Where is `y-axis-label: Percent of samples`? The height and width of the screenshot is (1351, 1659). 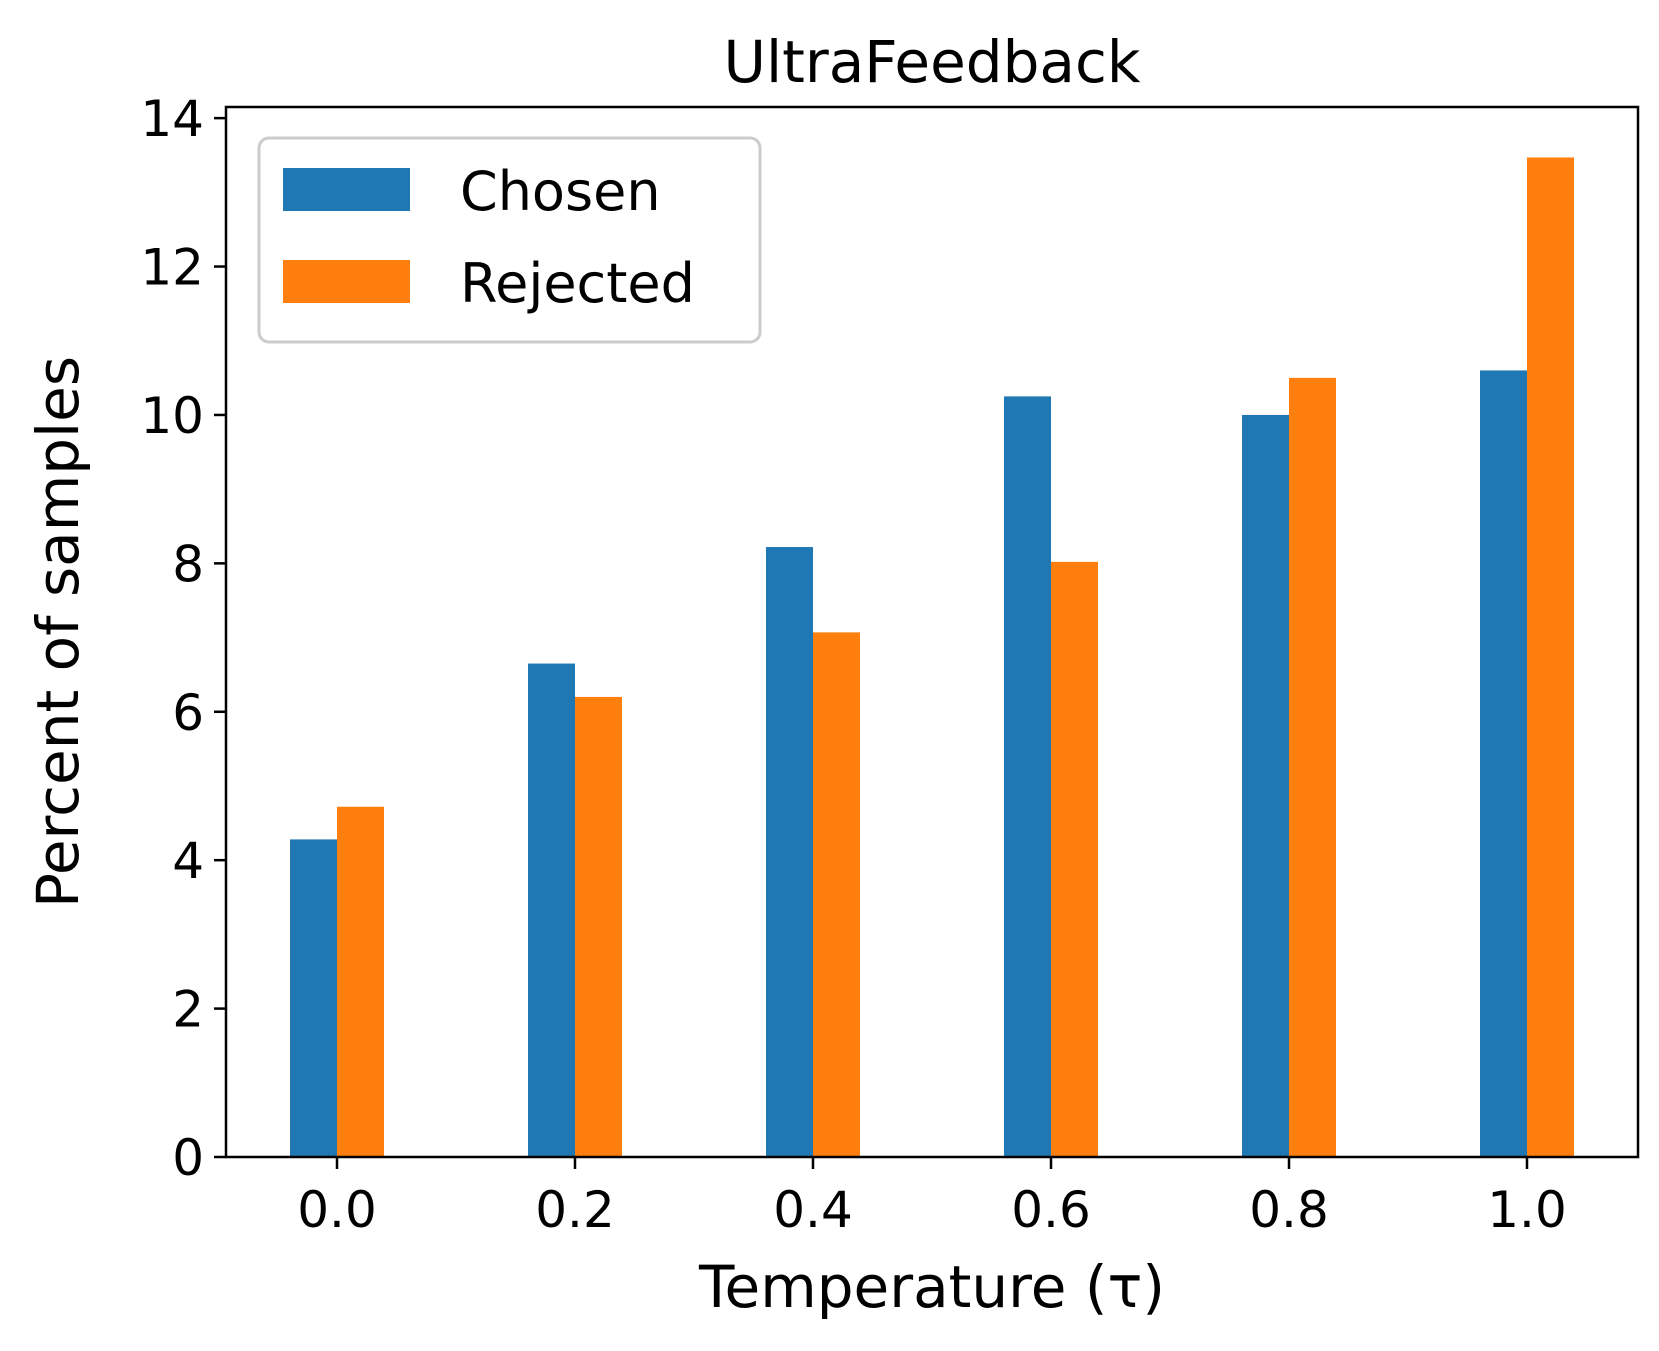
y-axis-label: Percent of samples is located at coordinates (58, 632).